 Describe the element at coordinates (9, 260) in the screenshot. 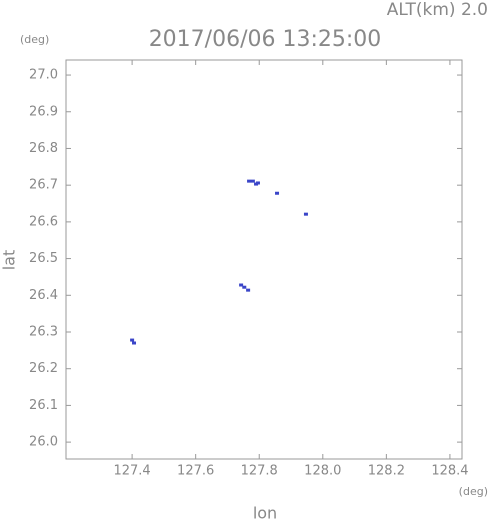

I see `y-axis-label: lat` at that location.